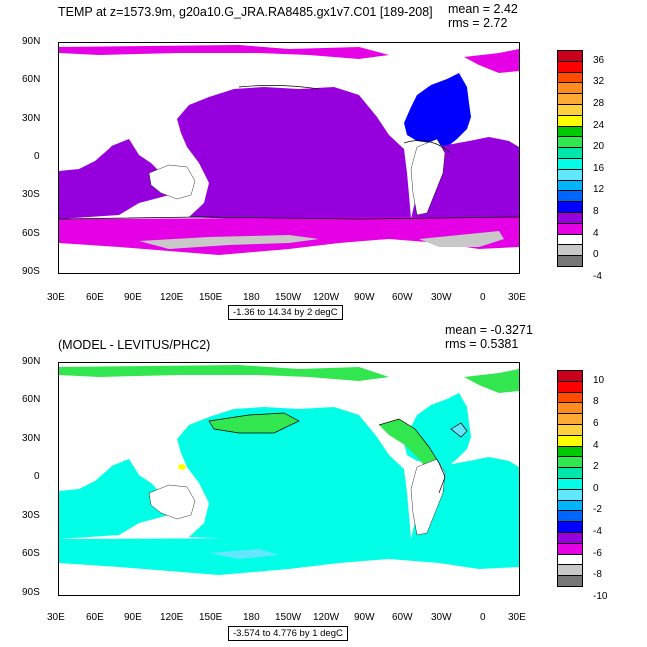 The image size is (647, 647). I want to click on ross-sea-fill, so click(229, 242).